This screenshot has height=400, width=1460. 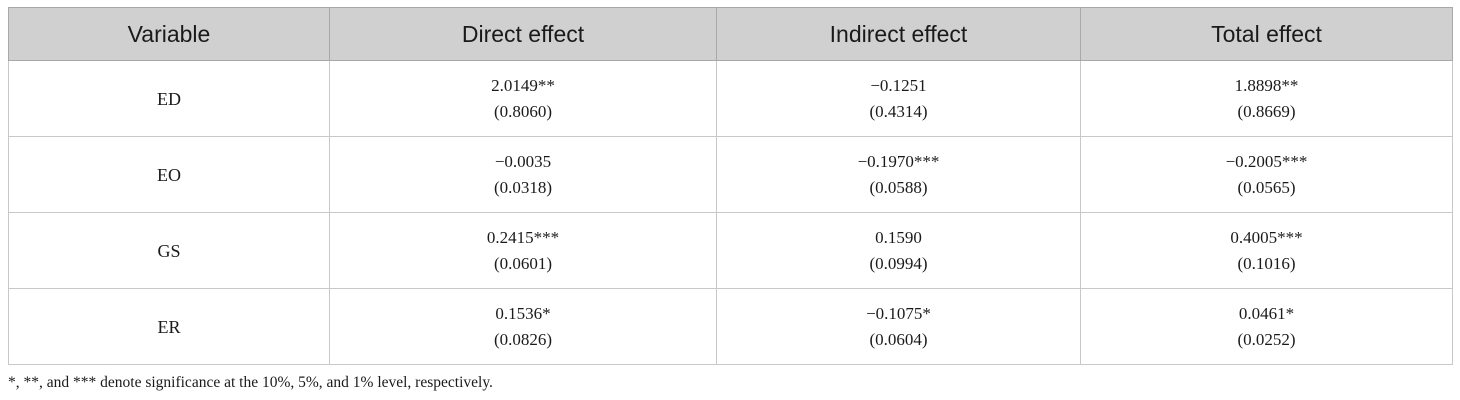 What do you see at coordinates (898, 263) in the screenshot?
I see `standard-error: (0.0994)` at bounding box center [898, 263].